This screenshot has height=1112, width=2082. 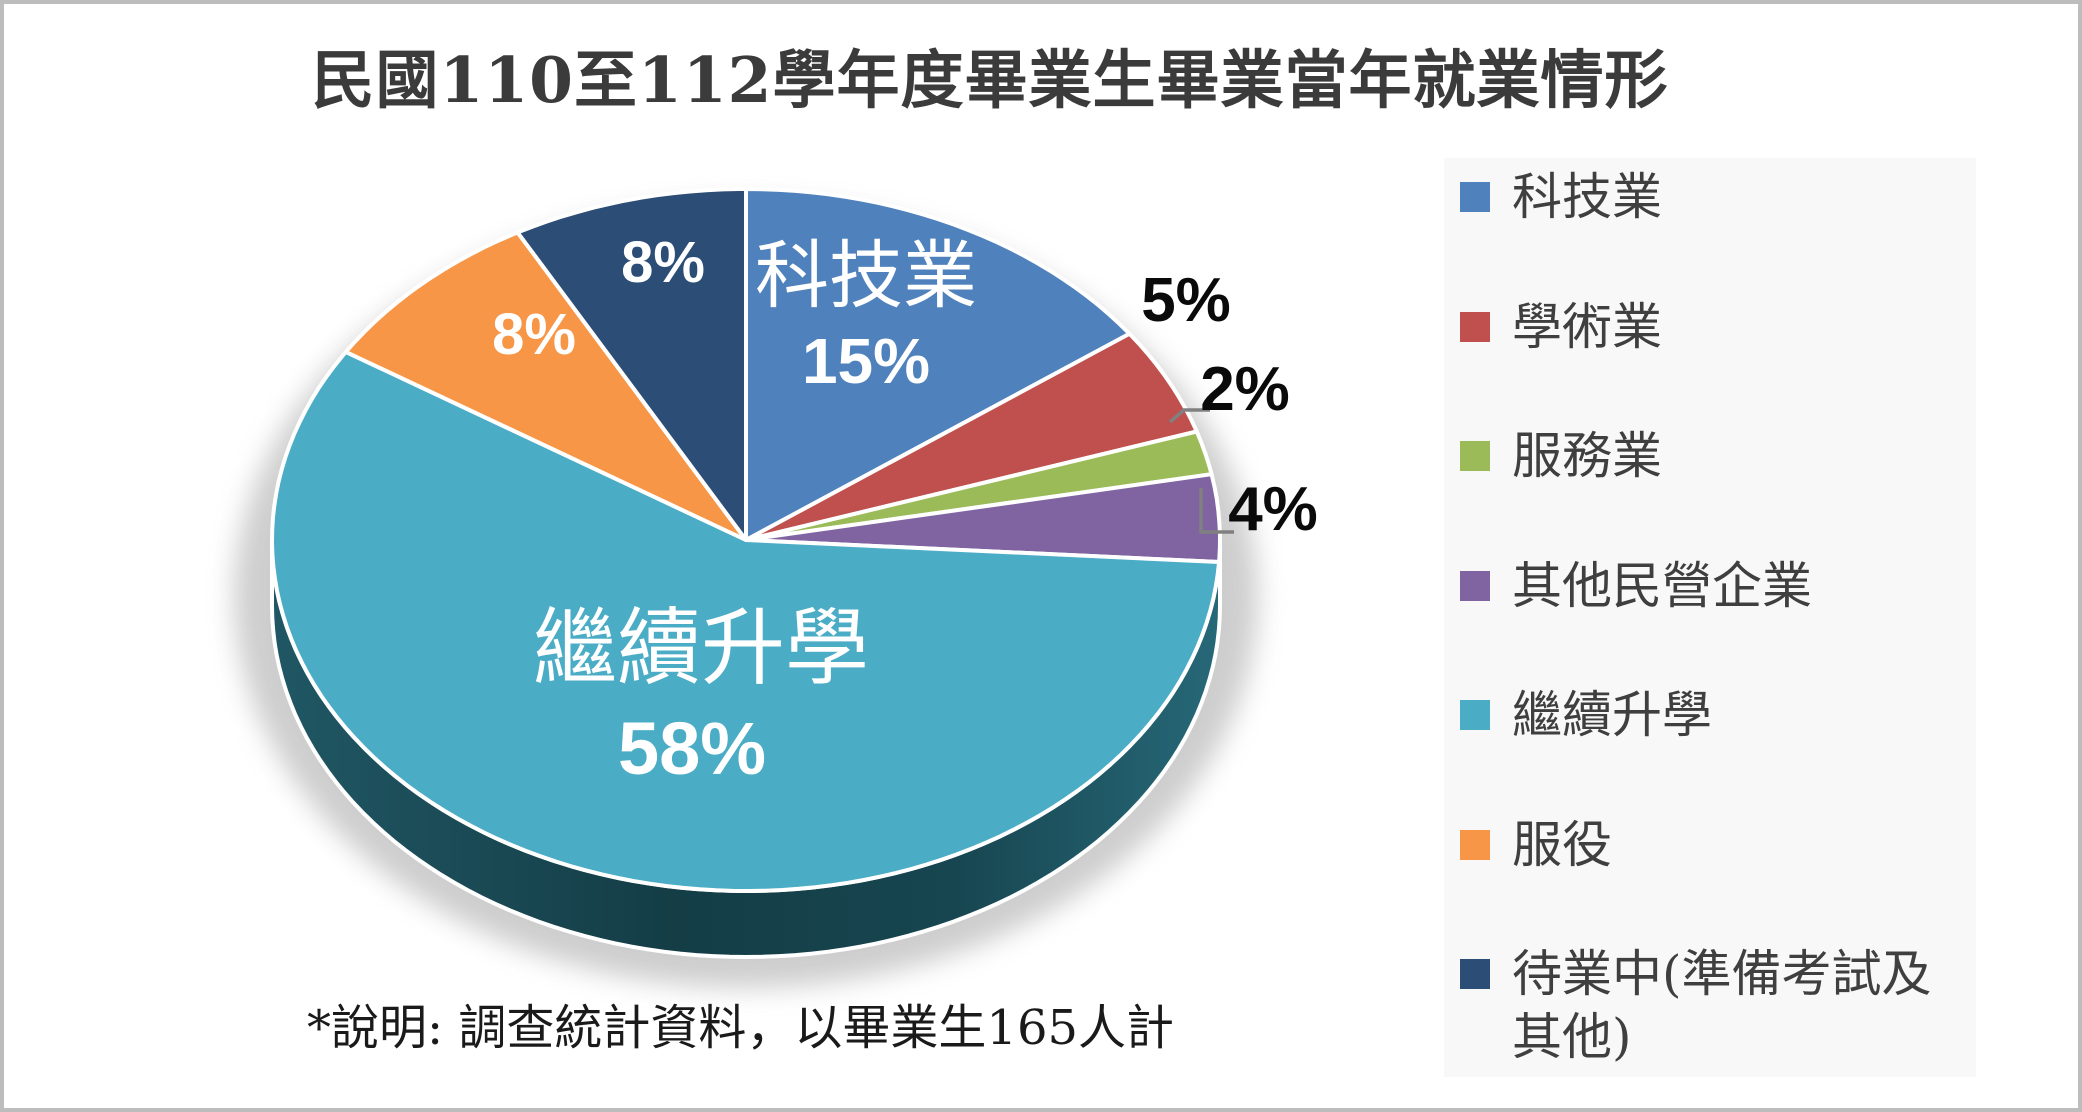 I want to click on slice-label-waiting-pct: 8%, so click(x=663, y=262).